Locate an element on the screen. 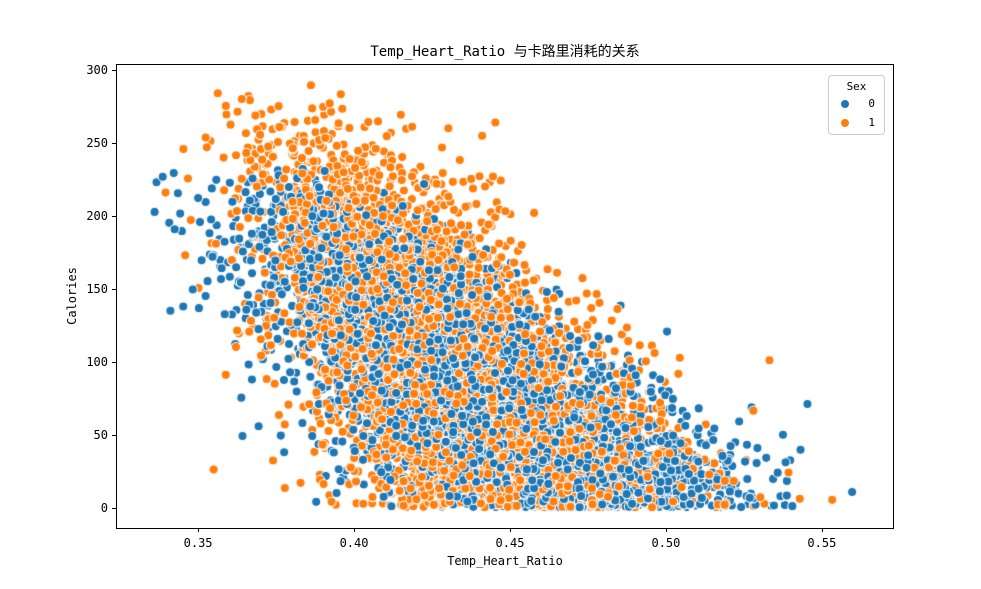  x-tick-label: 0.45 is located at coordinates (510, 543).